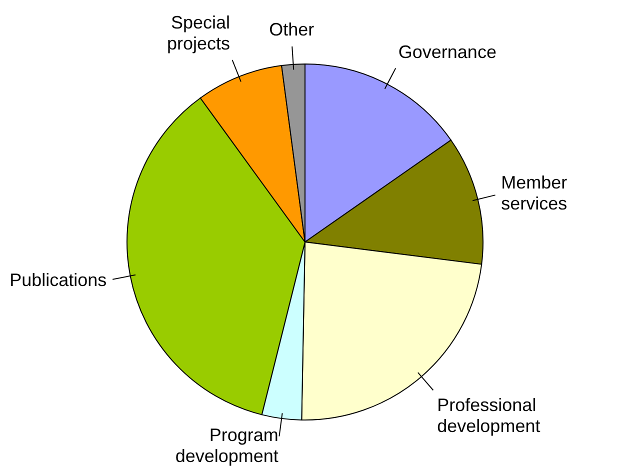 This screenshot has width=629, height=471. What do you see at coordinates (226, 445) in the screenshot?
I see `slice-label: Program development` at bounding box center [226, 445].